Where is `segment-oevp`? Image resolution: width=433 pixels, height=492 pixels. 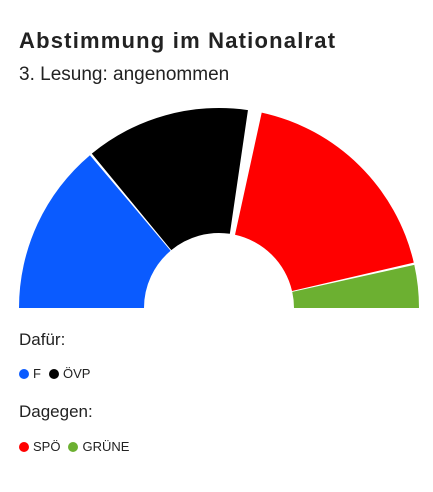
segment-oevp is located at coordinates (169, 179).